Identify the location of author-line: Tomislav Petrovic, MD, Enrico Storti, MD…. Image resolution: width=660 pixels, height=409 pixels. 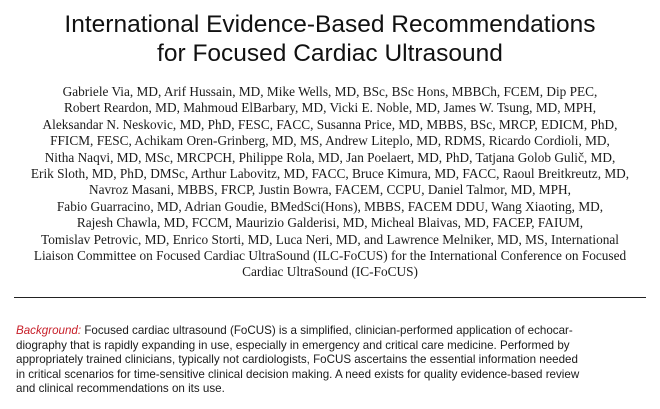
(330, 239).